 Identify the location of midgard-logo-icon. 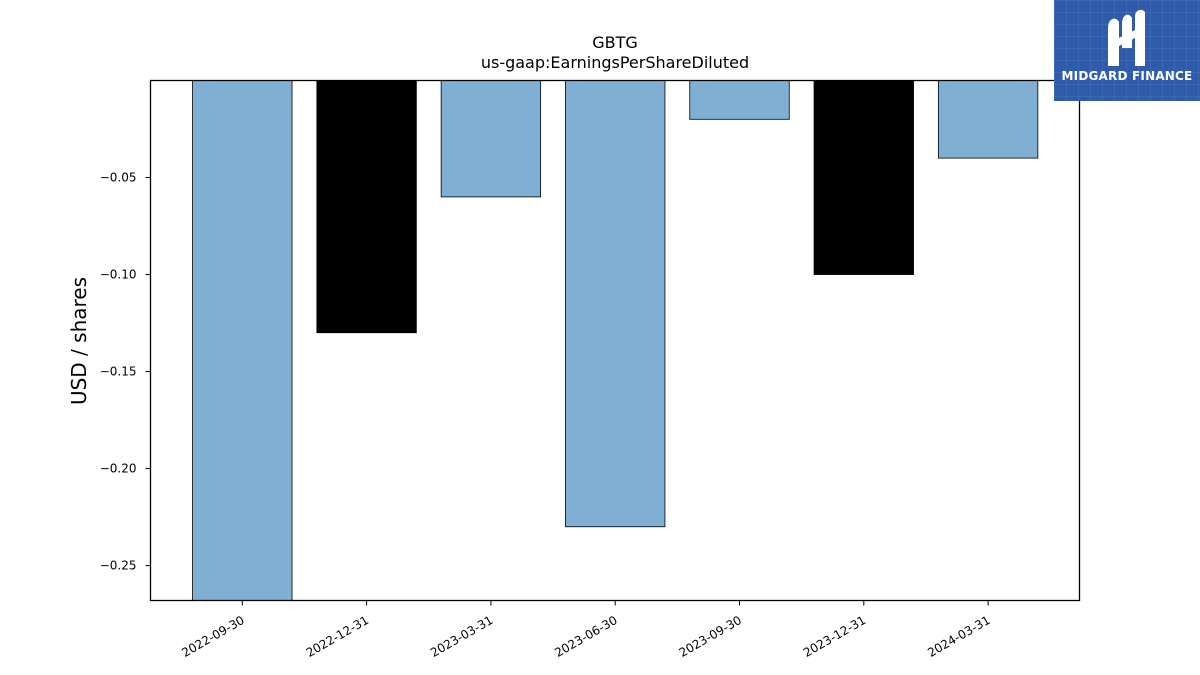
(1126, 37).